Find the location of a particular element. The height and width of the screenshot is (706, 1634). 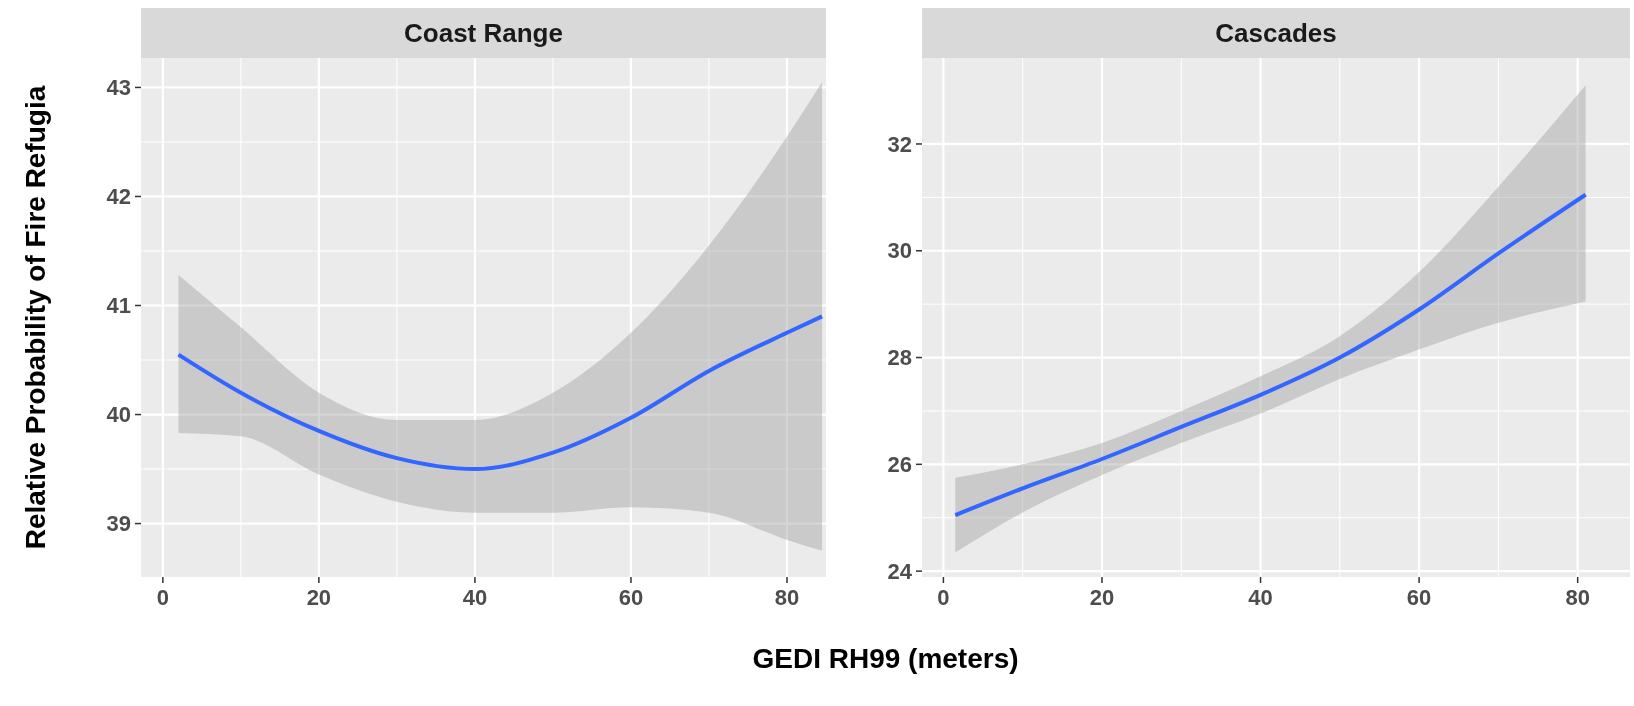

y-tick-label: 42 is located at coordinates (118, 197).